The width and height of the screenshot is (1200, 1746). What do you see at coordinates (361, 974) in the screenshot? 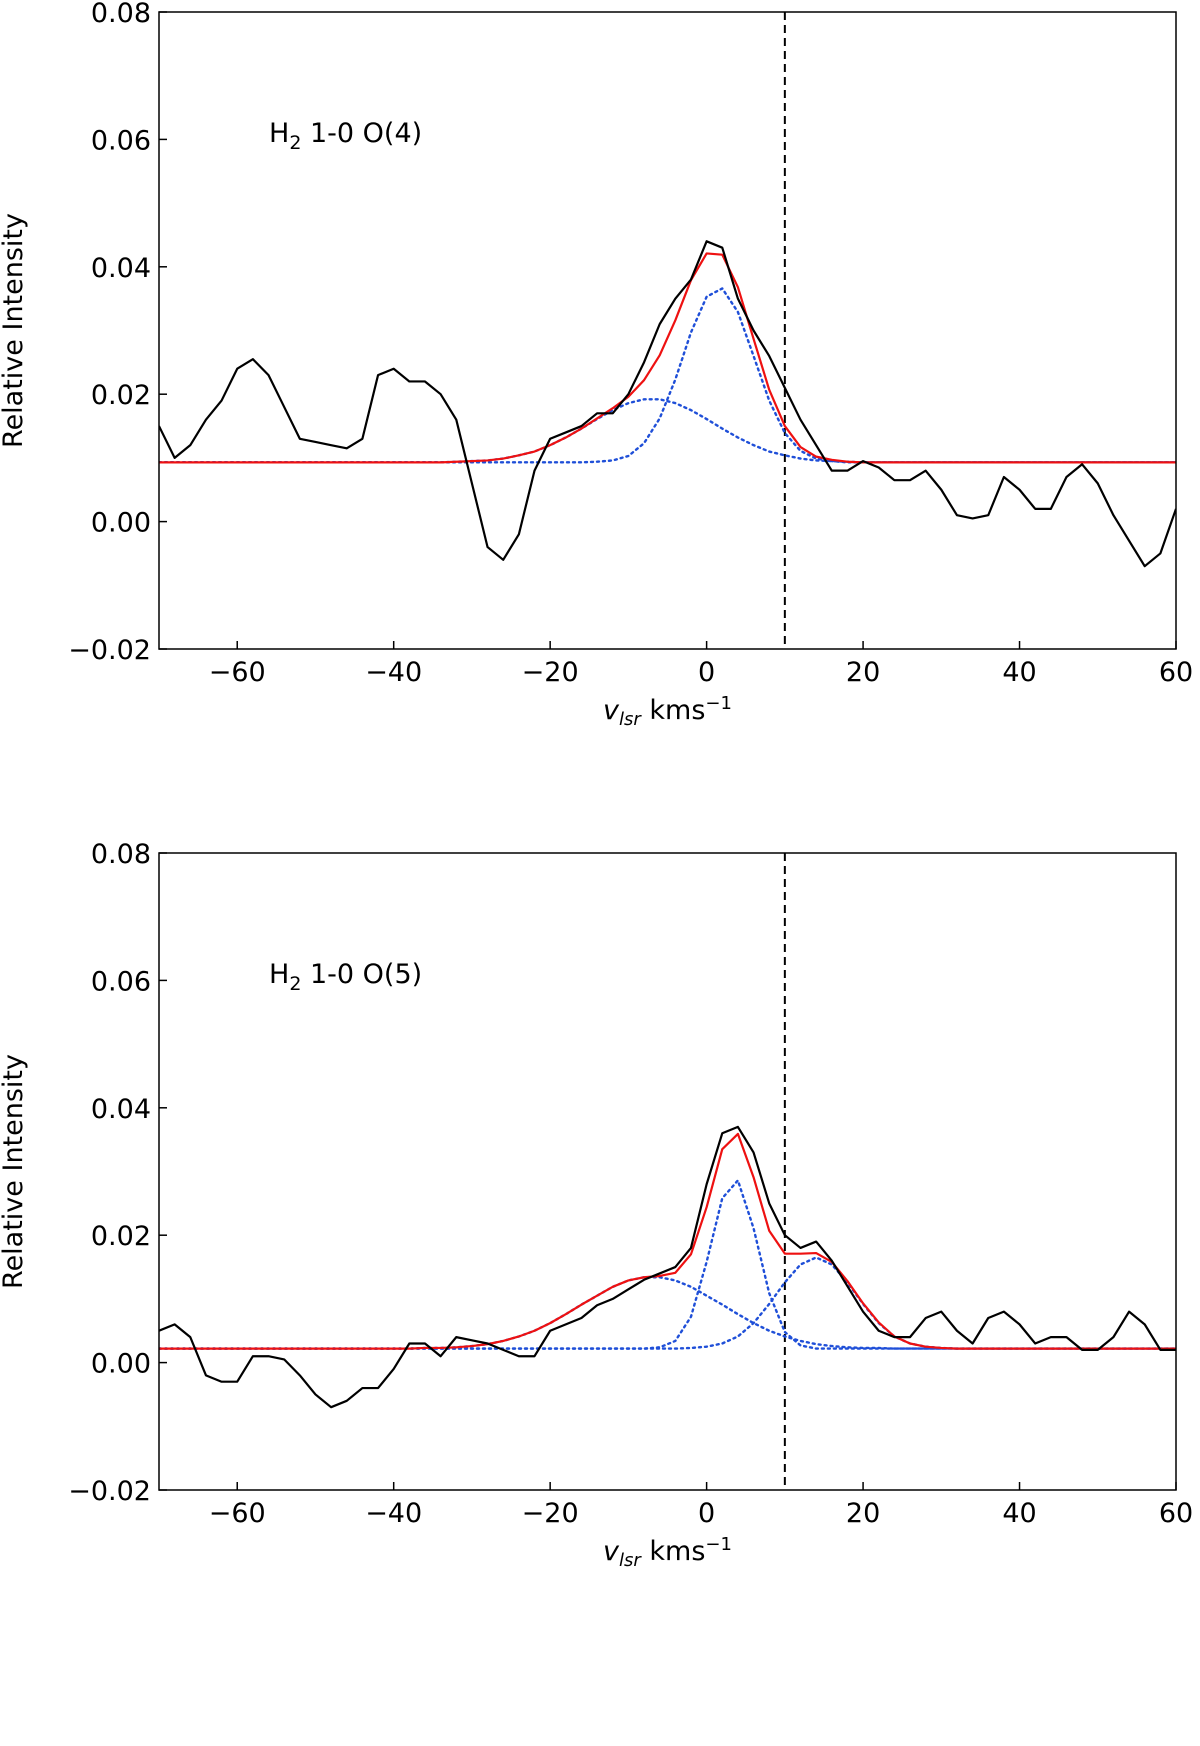
I see `annotation-rest: 1-0 O(5)` at bounding box center [361, 974].